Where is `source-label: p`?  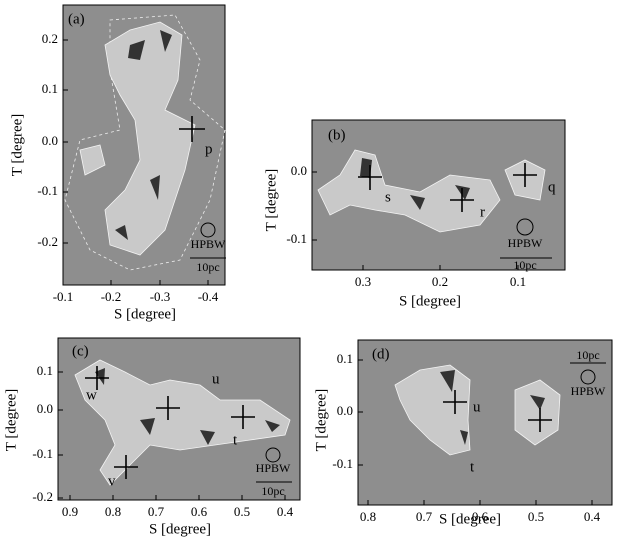
source-label: p is located at coordinates (209, 149).